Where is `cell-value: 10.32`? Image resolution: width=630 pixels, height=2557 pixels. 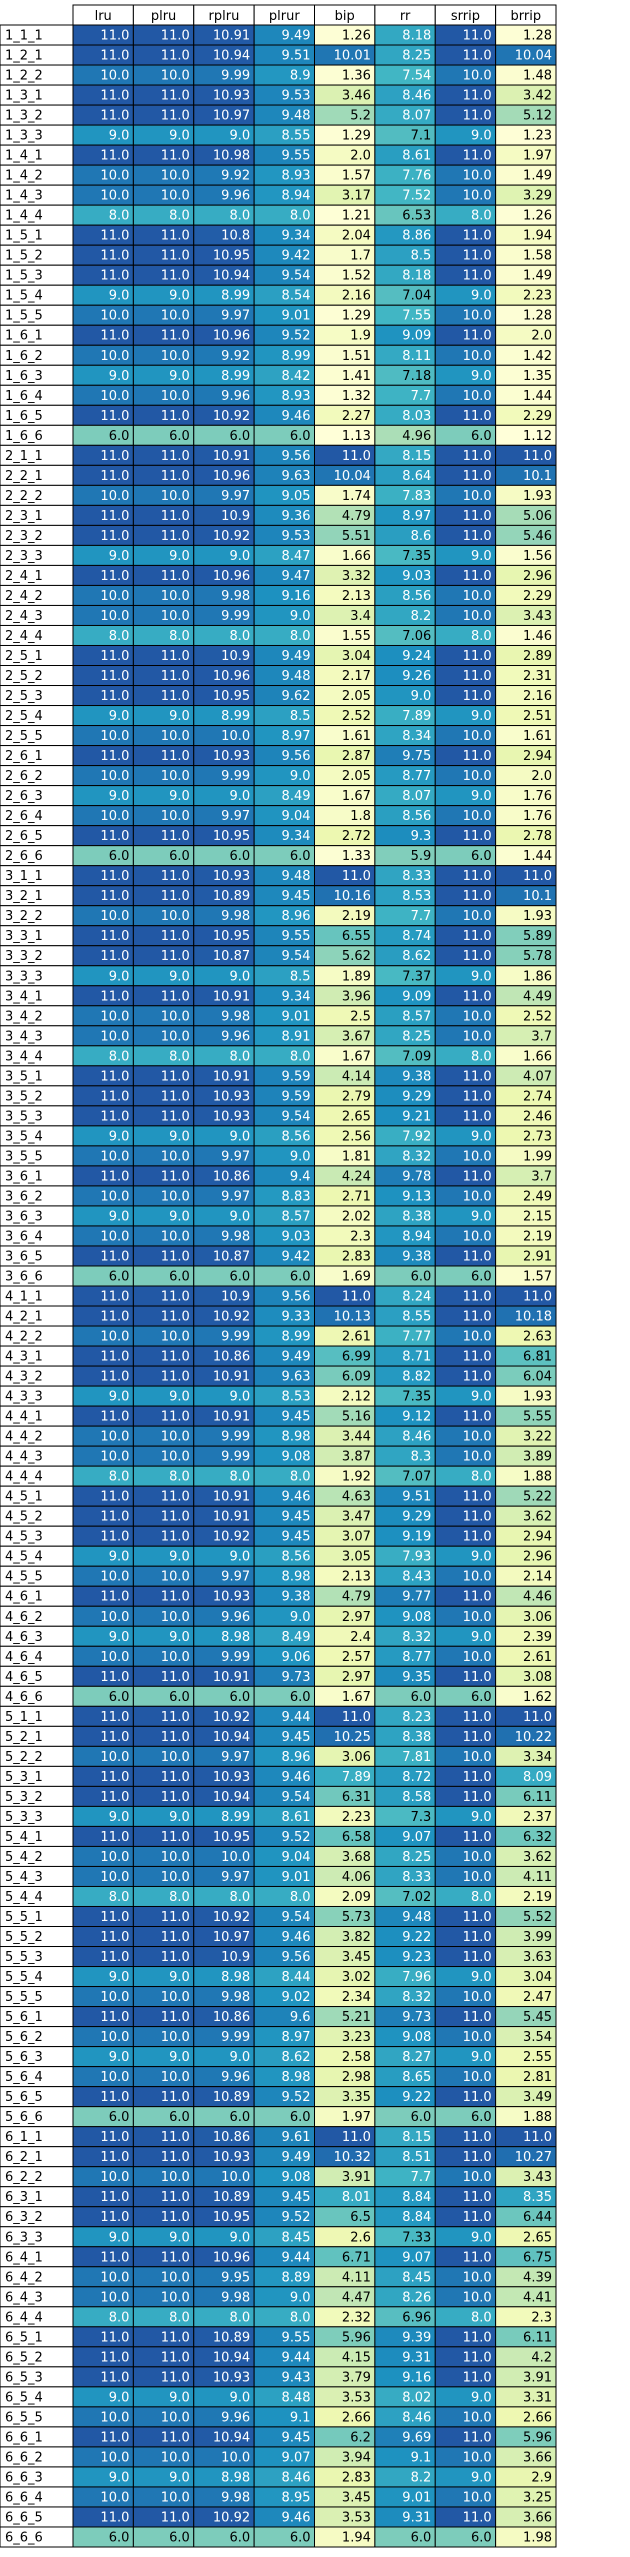 cell-value: 10.32 is located at coordinates (352, 2157).